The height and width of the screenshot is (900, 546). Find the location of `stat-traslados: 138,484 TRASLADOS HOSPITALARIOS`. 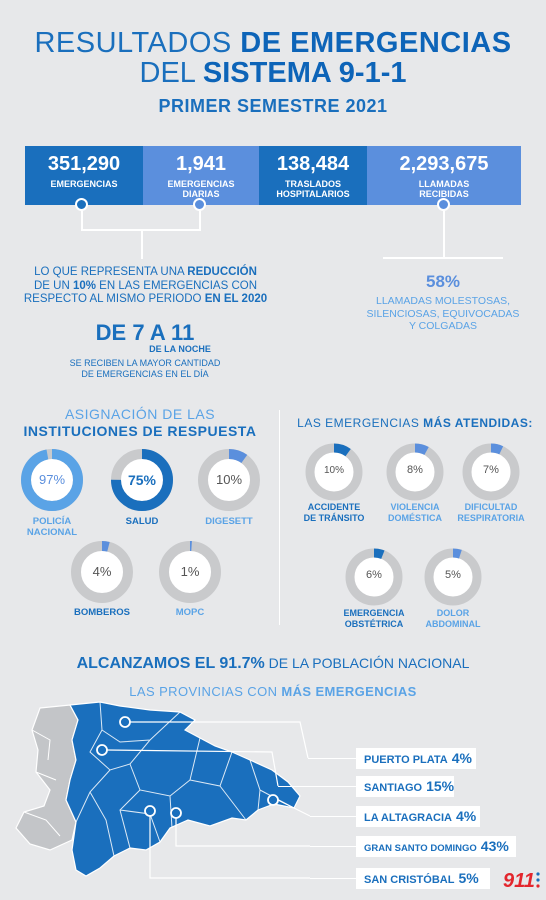

stat-traslados: 138,484 TRASLADOS HOSPITALARIOS is located at coordinates (313, 175).